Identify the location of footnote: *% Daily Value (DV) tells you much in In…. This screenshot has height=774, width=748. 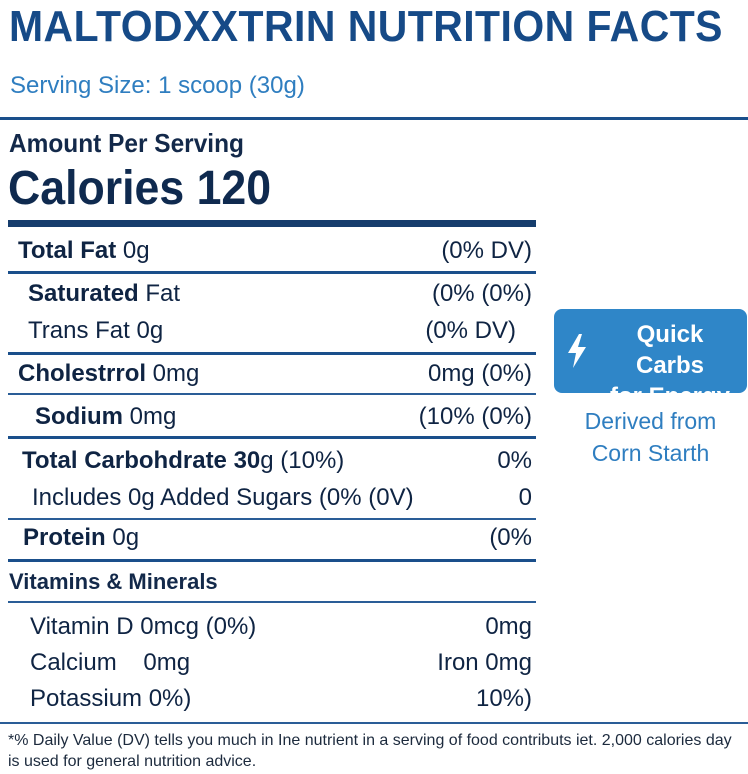
(370, 751).